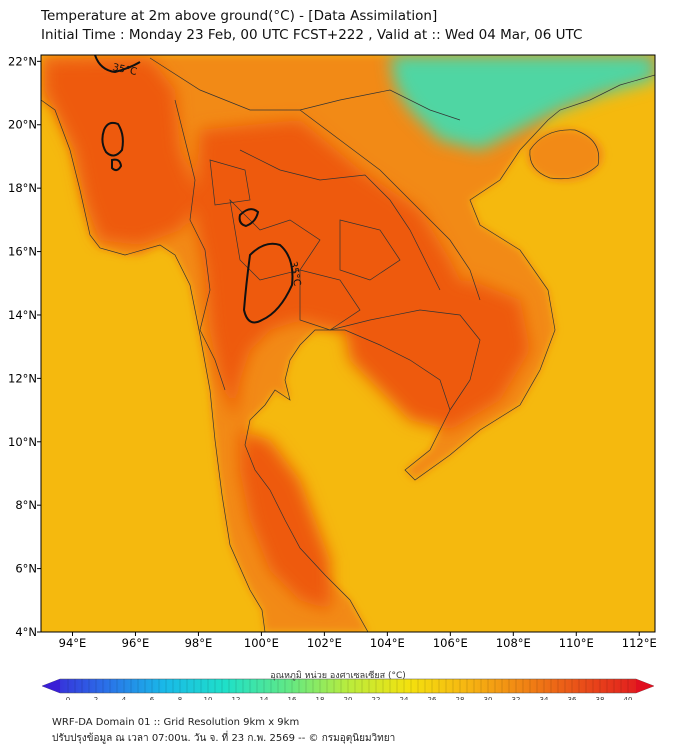  What do you see at coordinates (348, 698) in the screenshot?
I see `colorbar-tick-label: 20` at bounding box center [348, 698].